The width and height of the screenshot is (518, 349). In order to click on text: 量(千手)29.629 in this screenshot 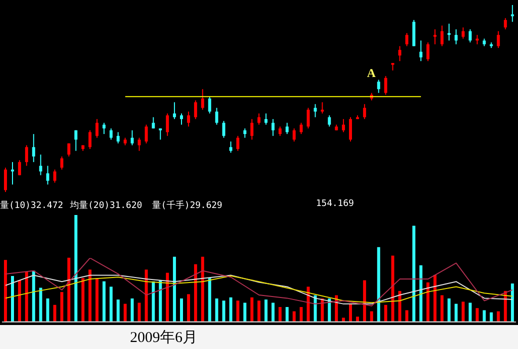, I will do `click(187, 206)`.